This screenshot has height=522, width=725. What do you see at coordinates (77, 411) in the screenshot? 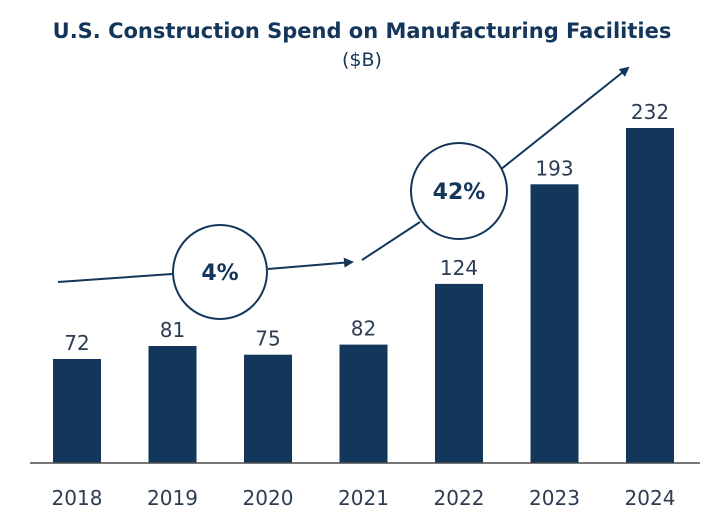
I see `bar-2018` at bounding box center [77, 411].